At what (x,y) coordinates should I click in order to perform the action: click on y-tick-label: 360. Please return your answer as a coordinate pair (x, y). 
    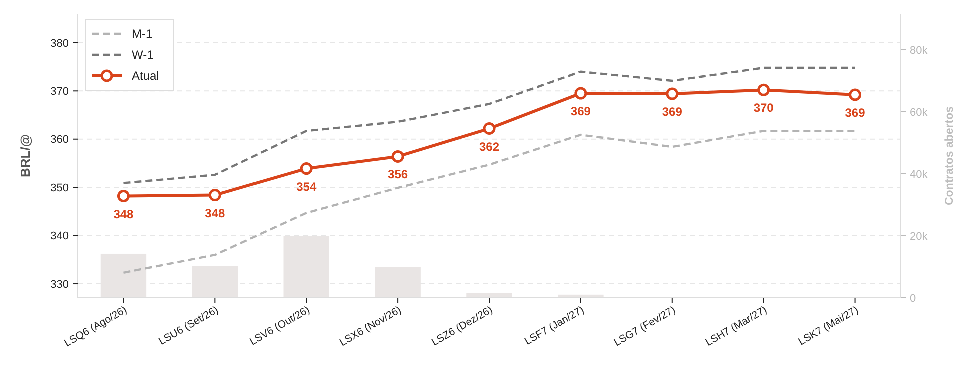
    Looking at the image, I should click on (59, 140).